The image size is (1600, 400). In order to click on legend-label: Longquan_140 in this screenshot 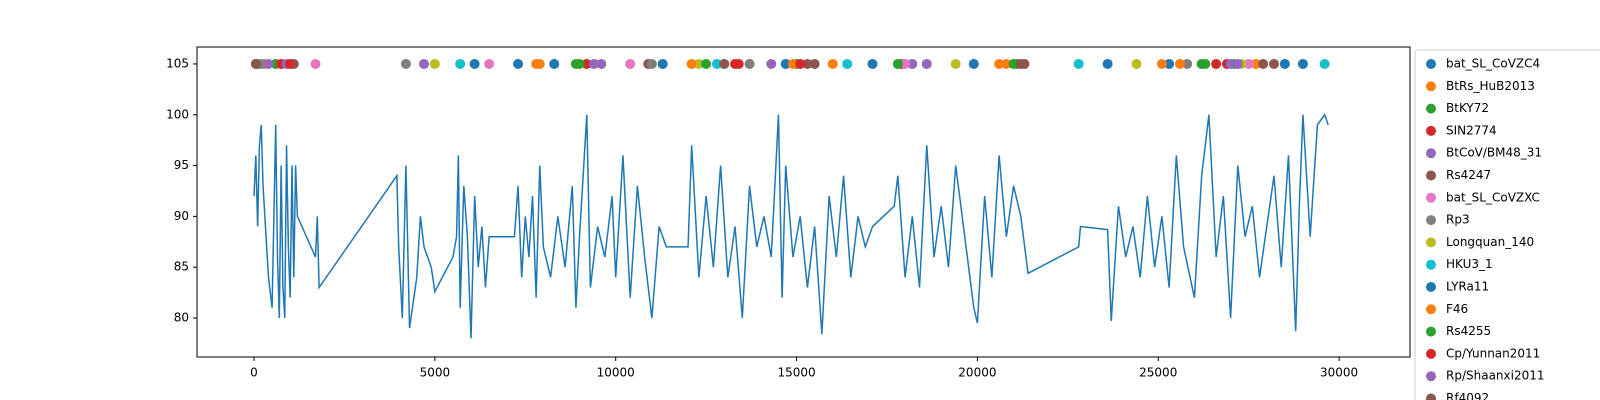, I will do `click(1490, 242)`.